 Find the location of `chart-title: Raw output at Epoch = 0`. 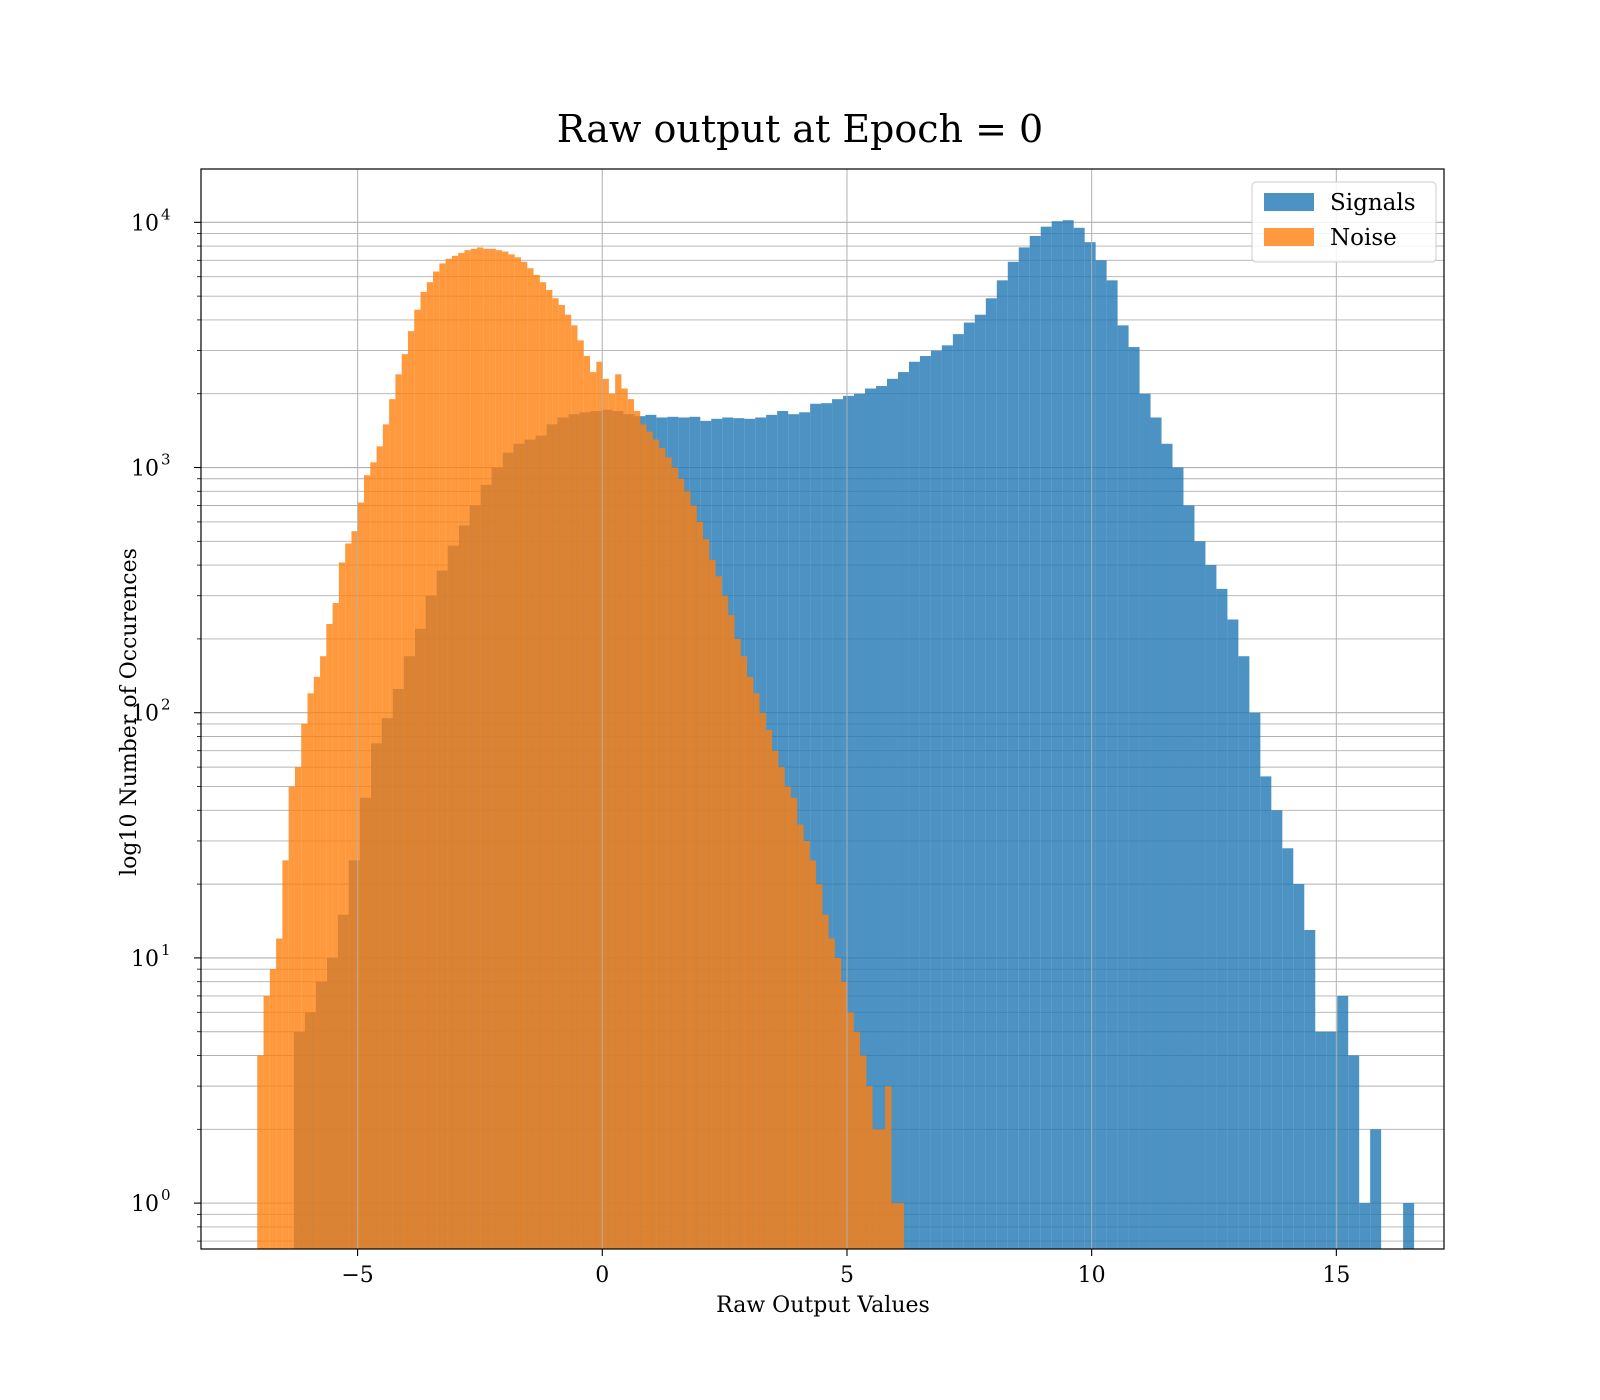

chart-title: Raw output at Epoch = 0 is located at coordinates (800, 129).